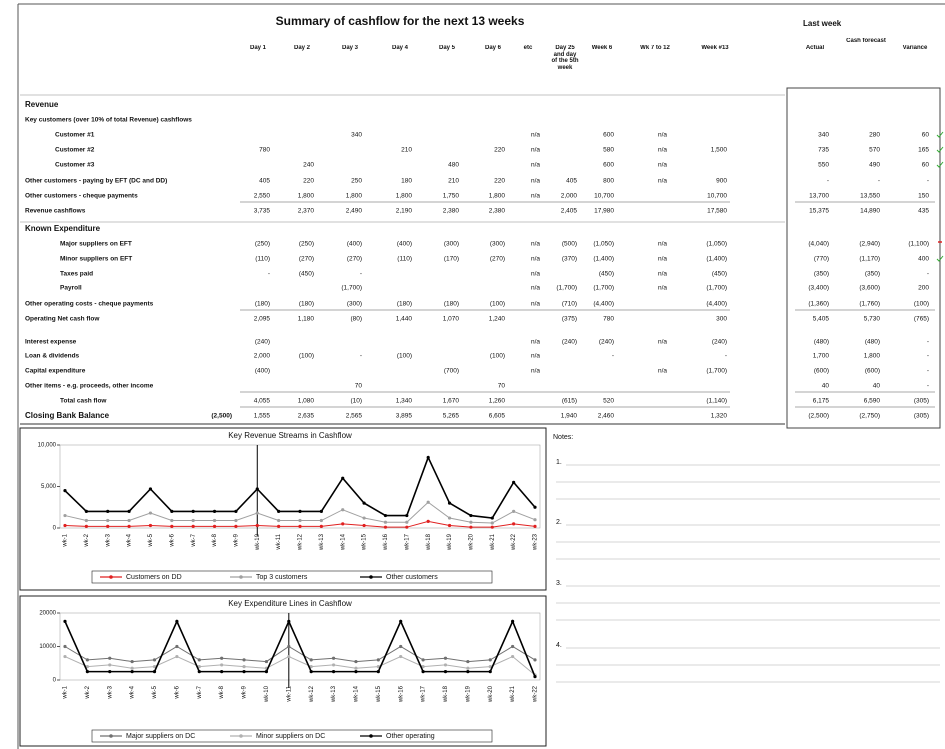  I want to click on row-label: Interest expense, so click(51, 342).